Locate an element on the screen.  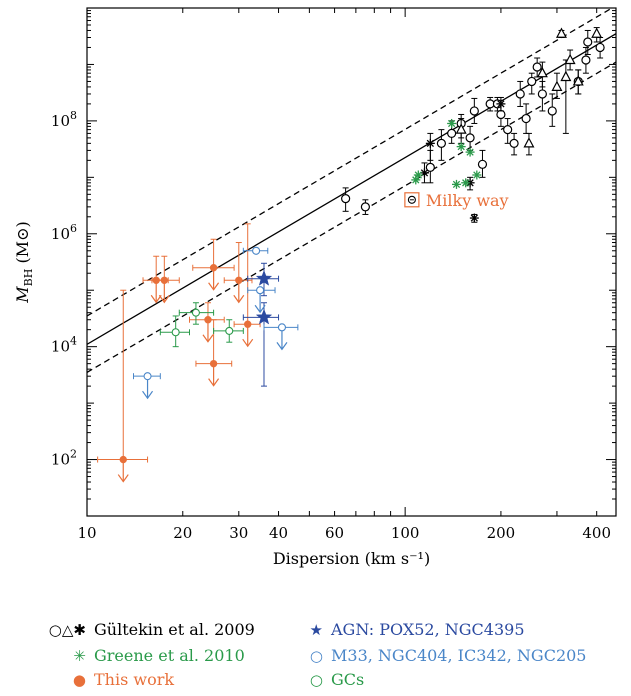
x-tick-label: 60 is located at coordinates (334, 533).